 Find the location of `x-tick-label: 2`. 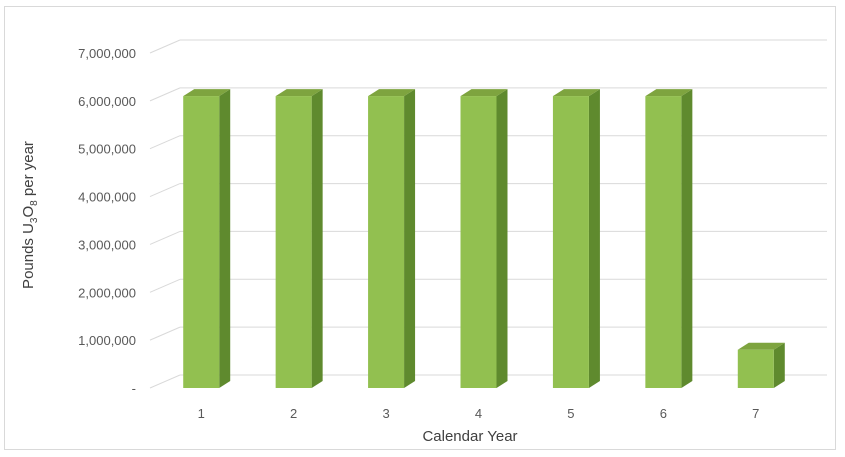

x-tick-label: 2 is located at coordinates (293, 413).